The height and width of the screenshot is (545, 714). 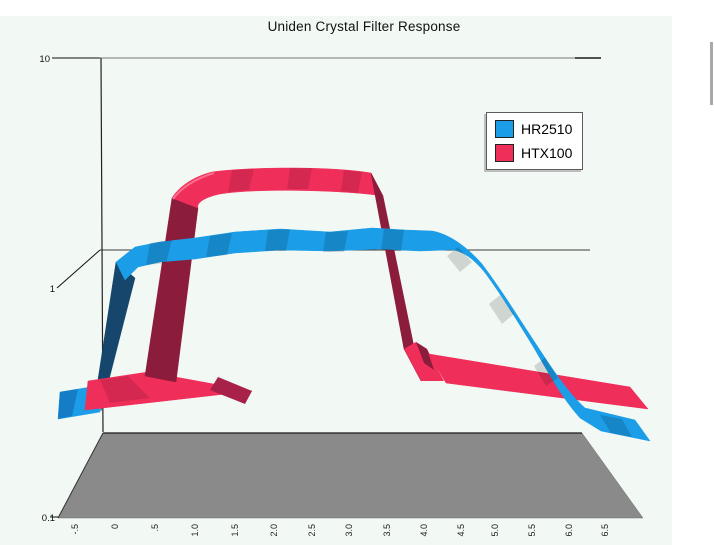 What do you see at coordinates (504, 129) in the screenshot?
I see `legend-swatch-hr2510` at bounding box center [504, 129].